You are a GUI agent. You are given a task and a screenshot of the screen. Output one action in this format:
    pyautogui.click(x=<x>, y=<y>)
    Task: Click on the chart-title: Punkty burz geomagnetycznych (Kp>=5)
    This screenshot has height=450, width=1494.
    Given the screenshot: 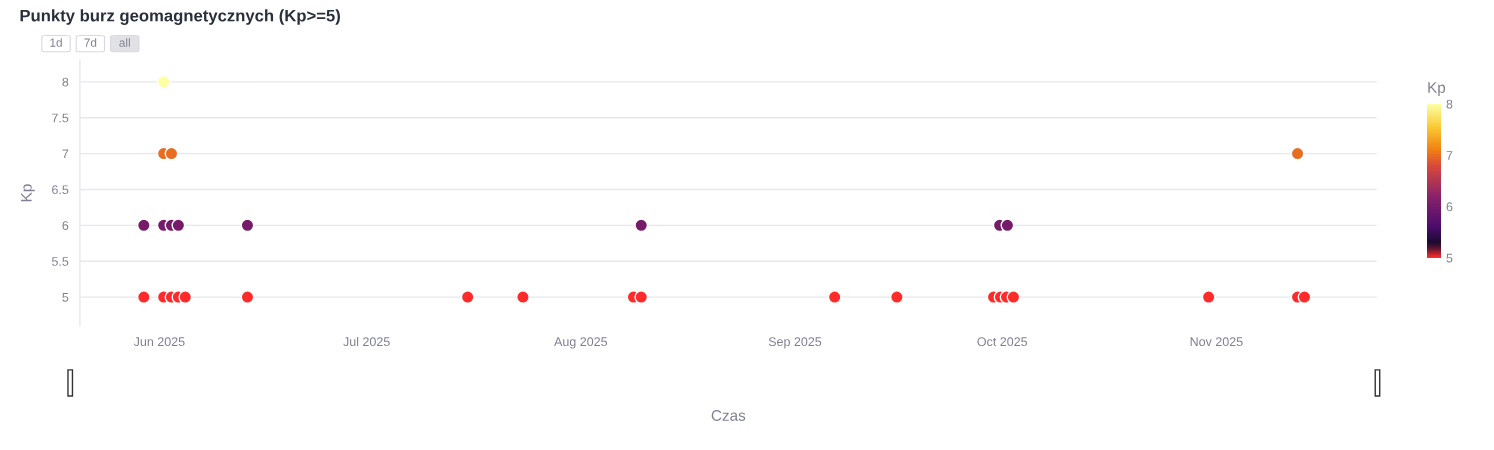 What is the action you would take?
    pyautogui.click(x=180, y=17)
    